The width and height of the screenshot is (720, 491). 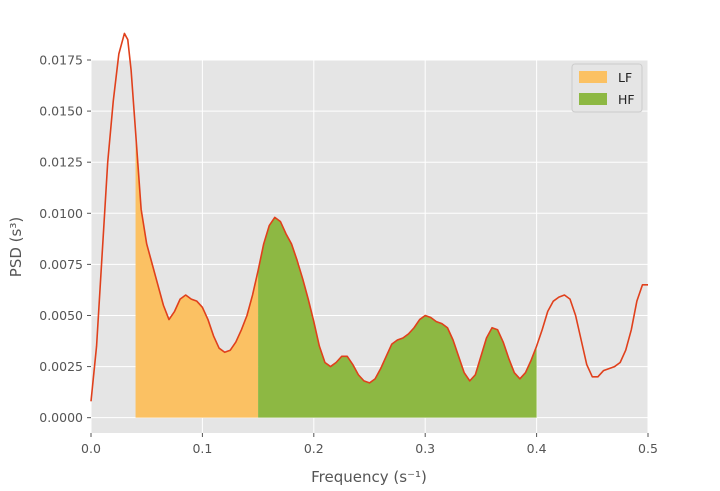 What do you see at coordinates (537, 448) in the screenshot?
I see `x-tick-label: 0.4` at bounding box center [537, 448].